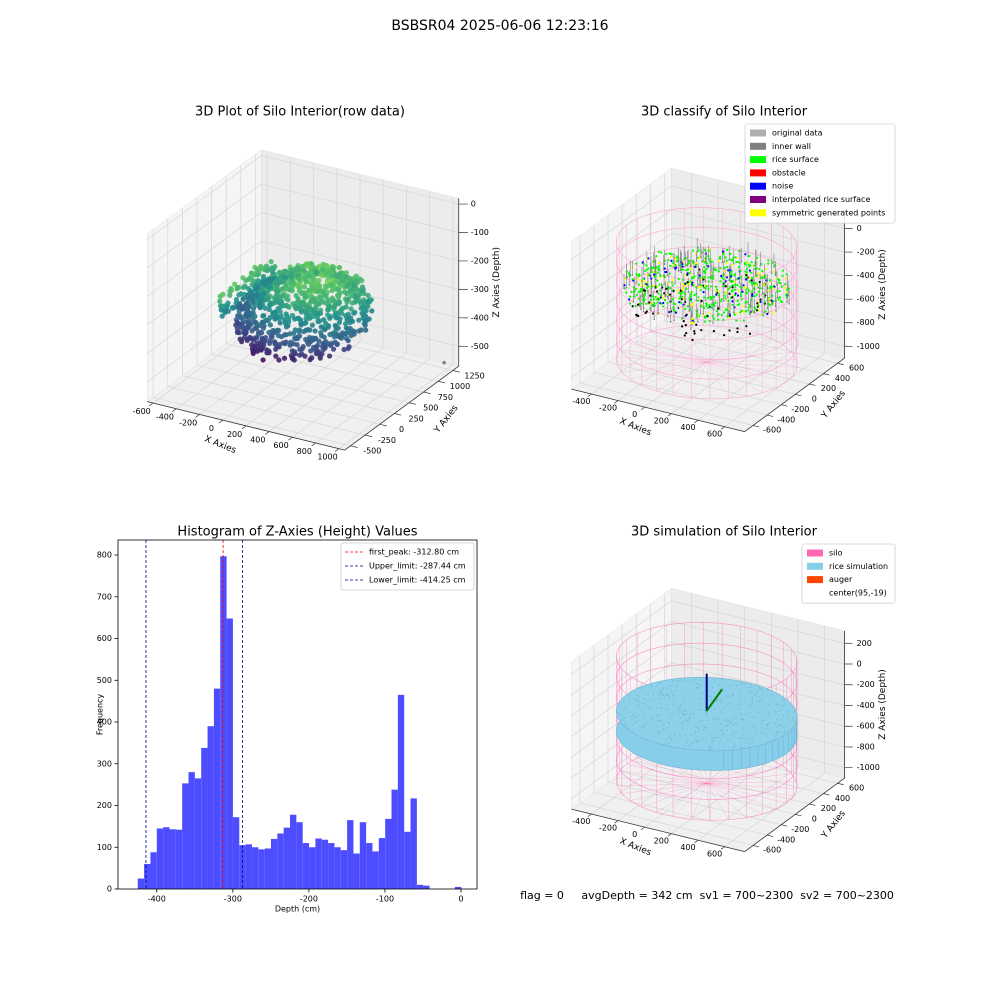 The width and height of the screenshot is (1000, 1000). Describe the element at coordinates (821, 199) in the screenshot. I see `legend-label: interpolated rice surface` at that location.